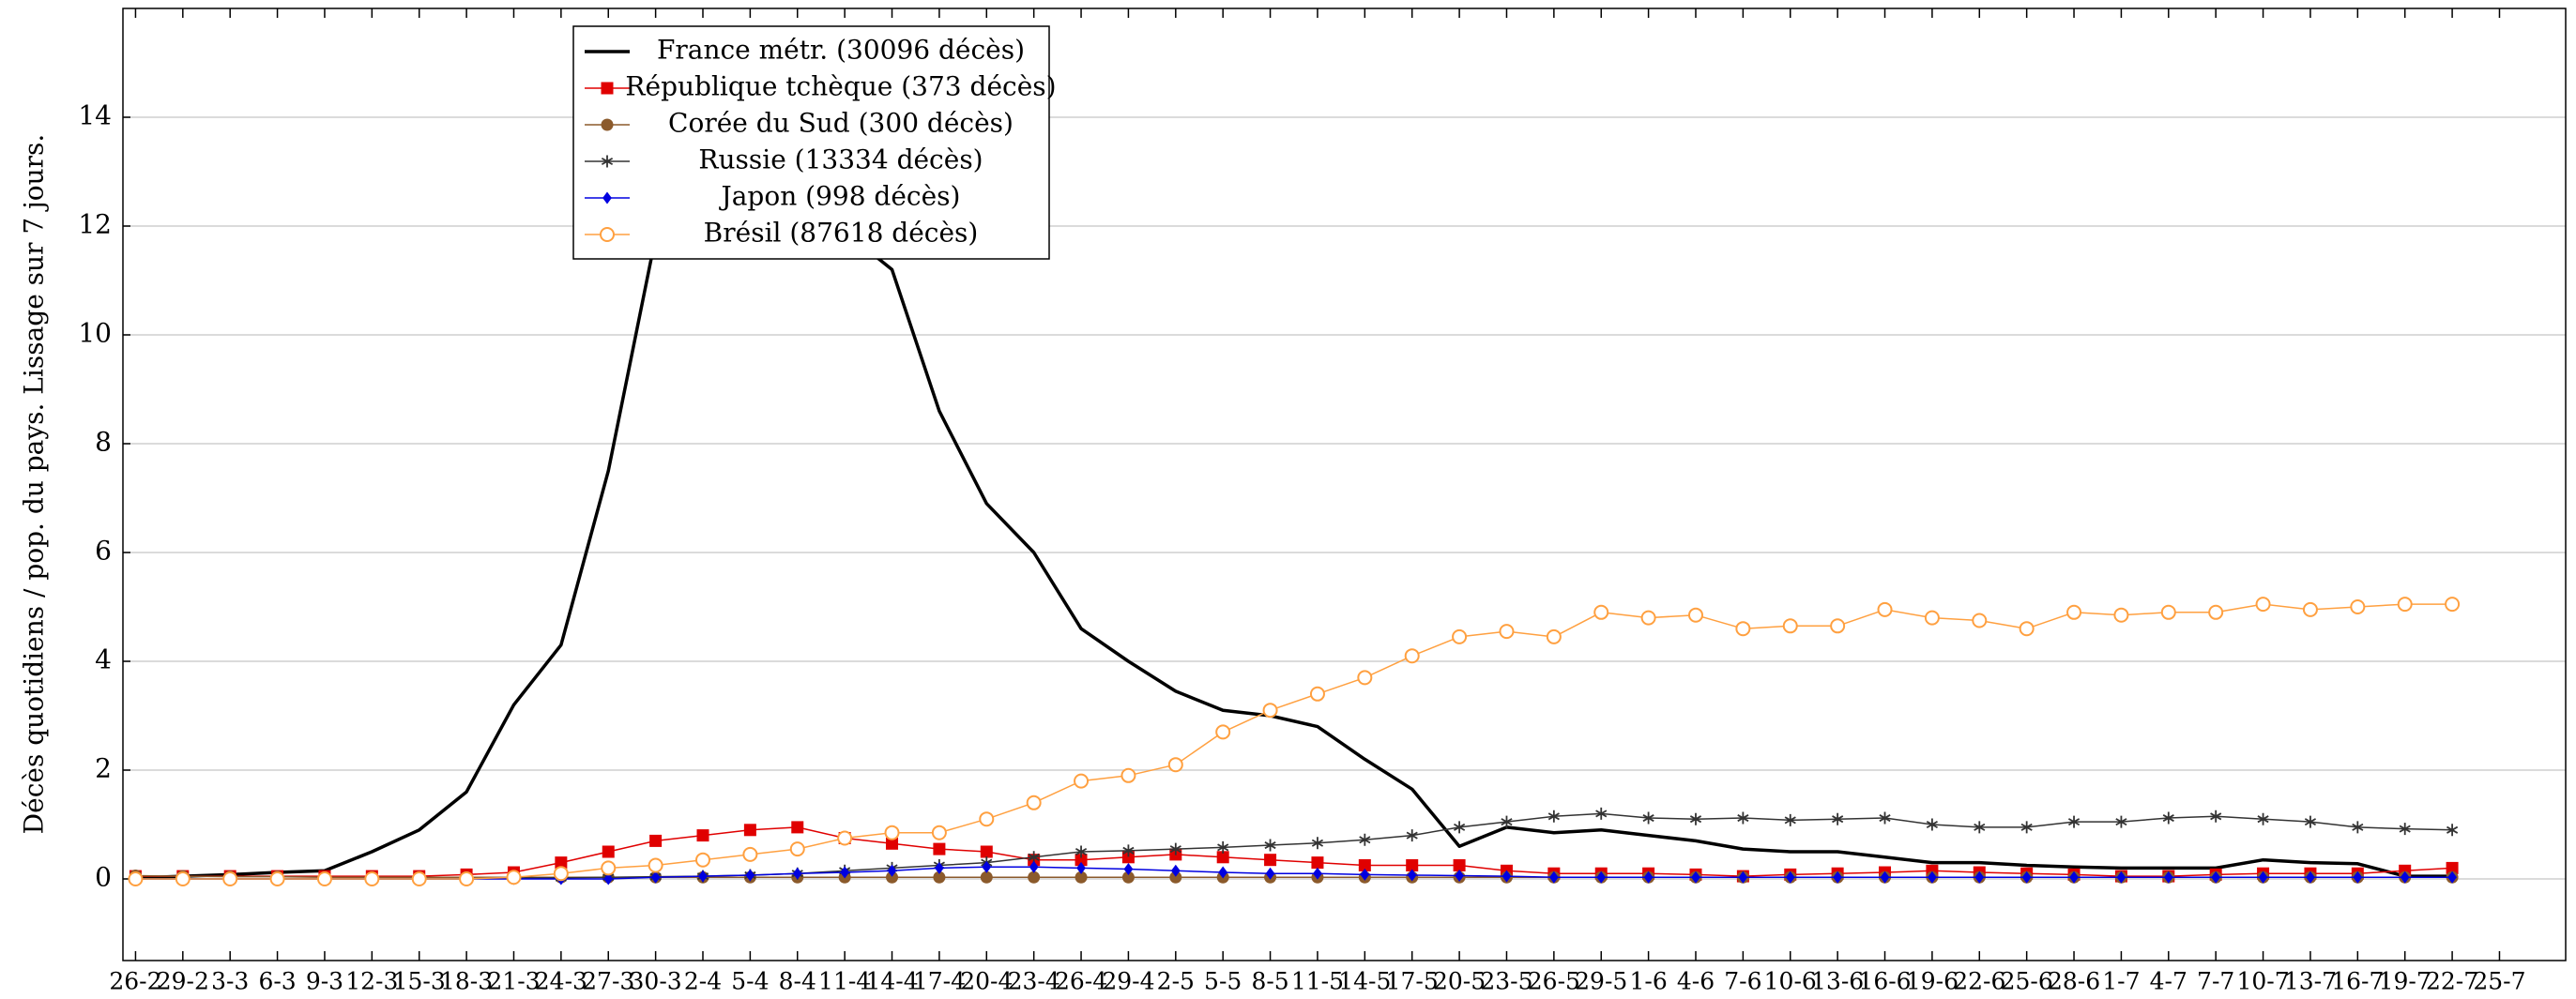 The height and width of the screenshot is (999, 2576). Describe the element at coordinates (986, 981) in the screenshot. I see `x-tick-label: 20-4` at that location.